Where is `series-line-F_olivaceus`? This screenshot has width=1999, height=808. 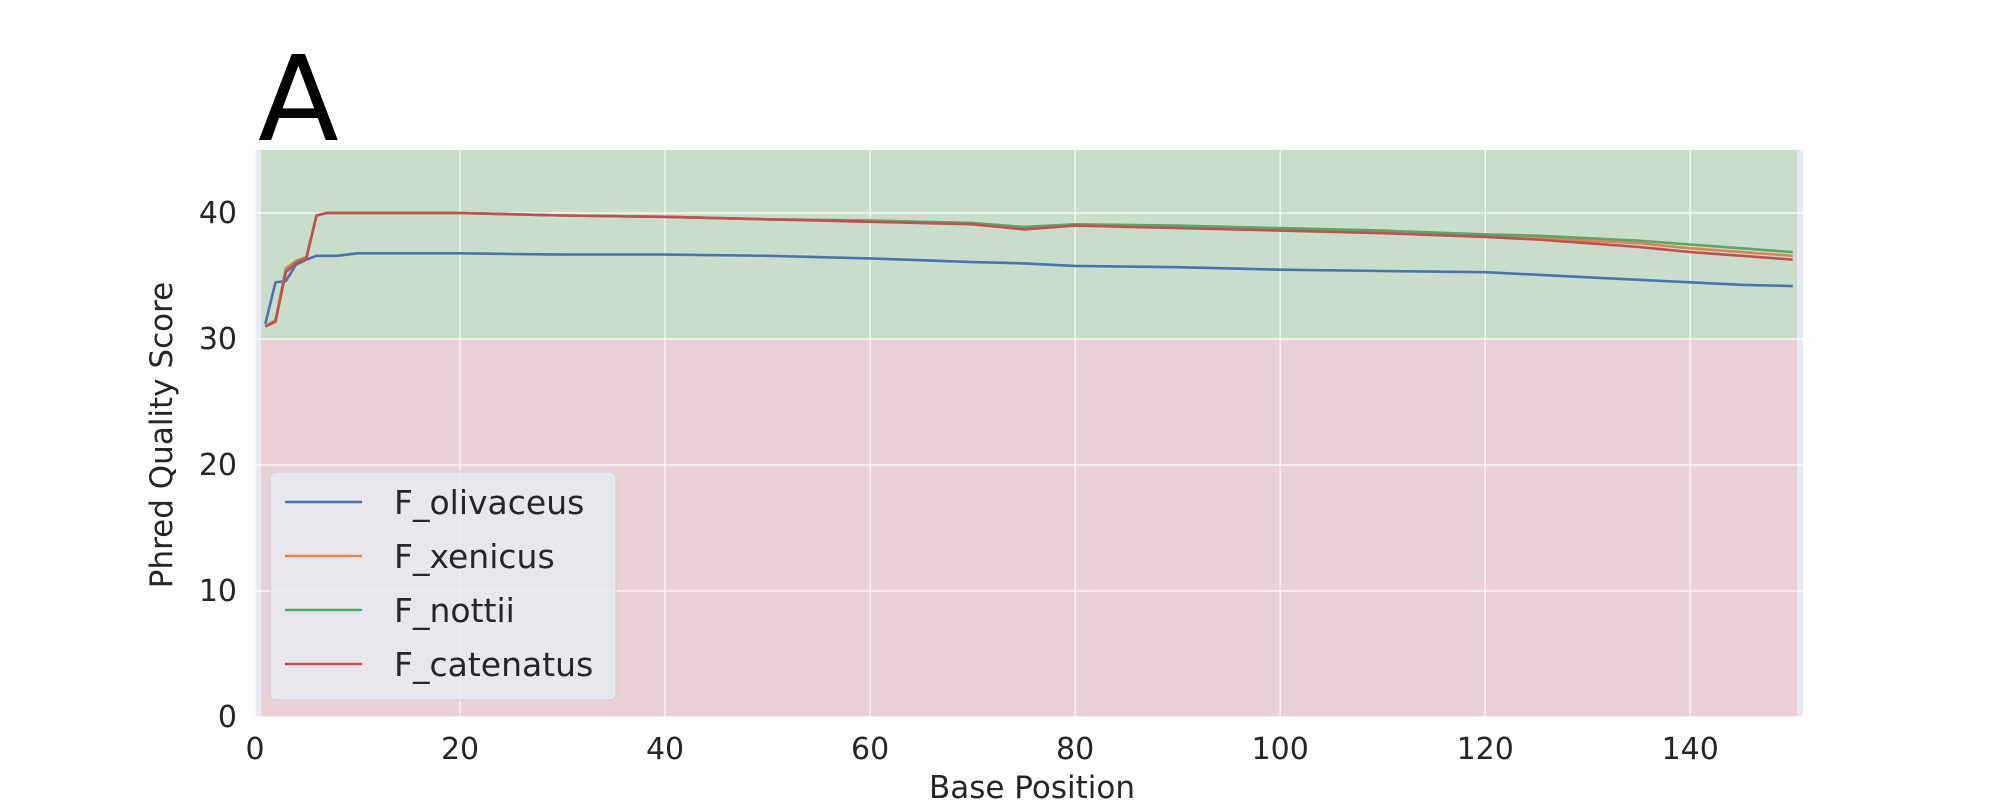 series-line-F_olivaceus is located at coordinates (1028, 288).